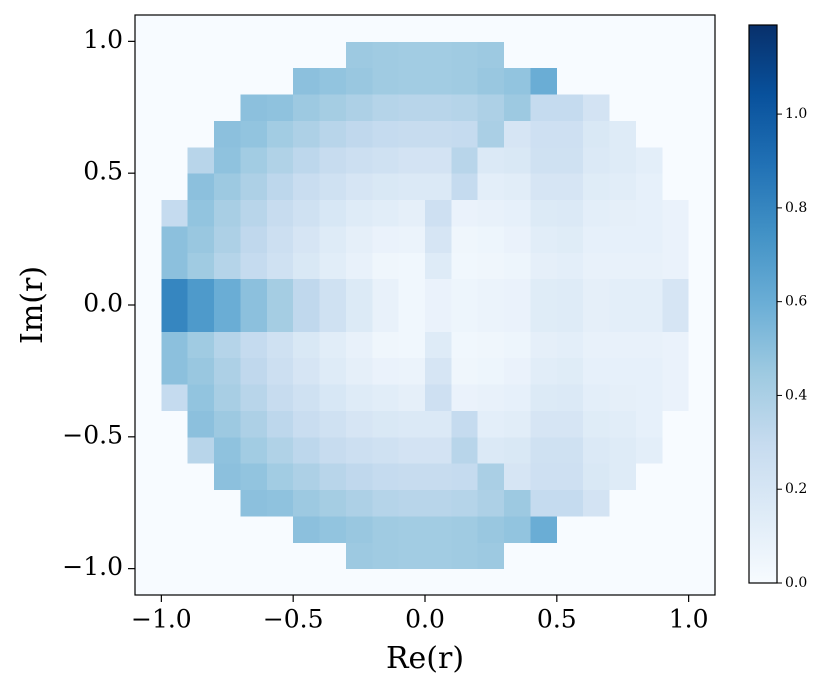 The width and height of the screenshot is (830, 694). I want to click on x-tick-label: −1.0, so click(161, 619).